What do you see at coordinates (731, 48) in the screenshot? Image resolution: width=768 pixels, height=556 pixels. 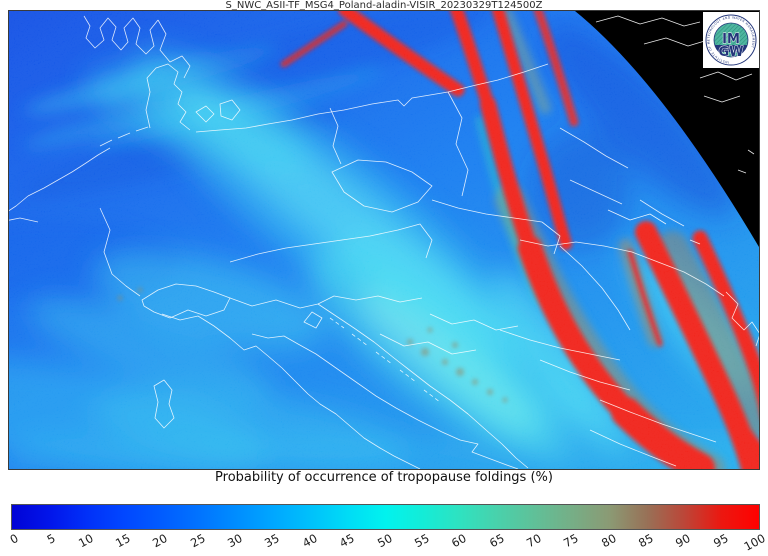 I see `logo-wave-band` at bounding box center [731, 48].